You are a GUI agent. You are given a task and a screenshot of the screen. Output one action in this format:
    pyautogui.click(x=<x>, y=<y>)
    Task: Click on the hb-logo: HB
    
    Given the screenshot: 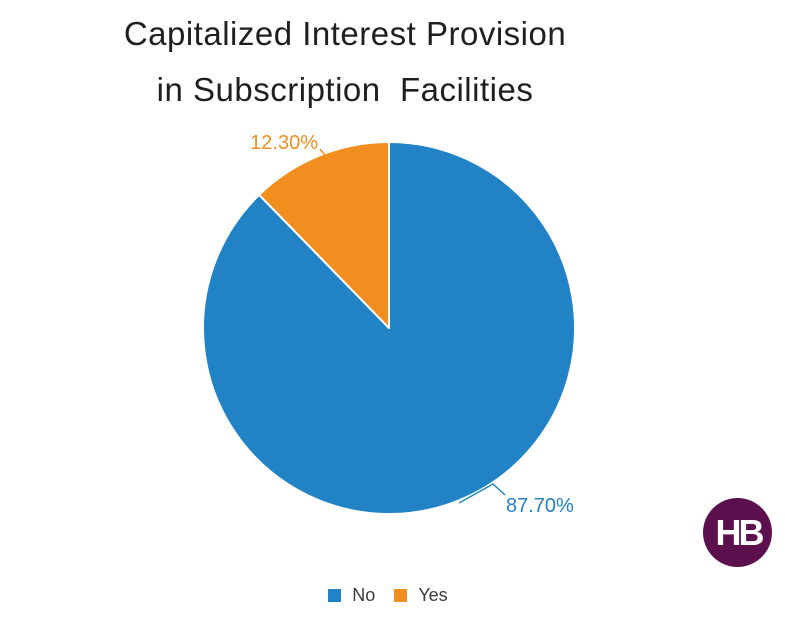 What is the action you would take?
    pyautogui.click(x=737, y=532)
    